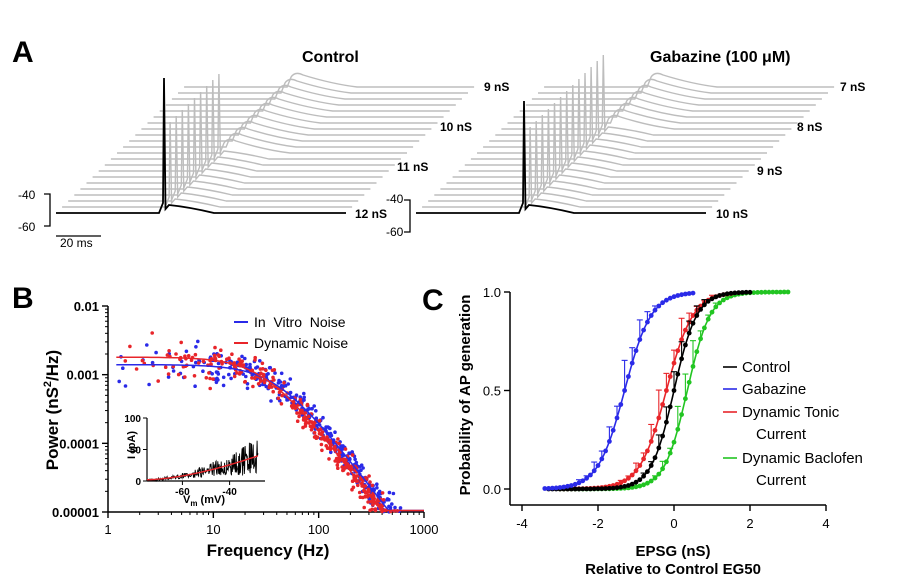 The height and width of the screenshot is (579, 897). Describe the element at coordinates (496, 87) in the screenshot. I see `cond-label-control-0: 9 nS` at that location.